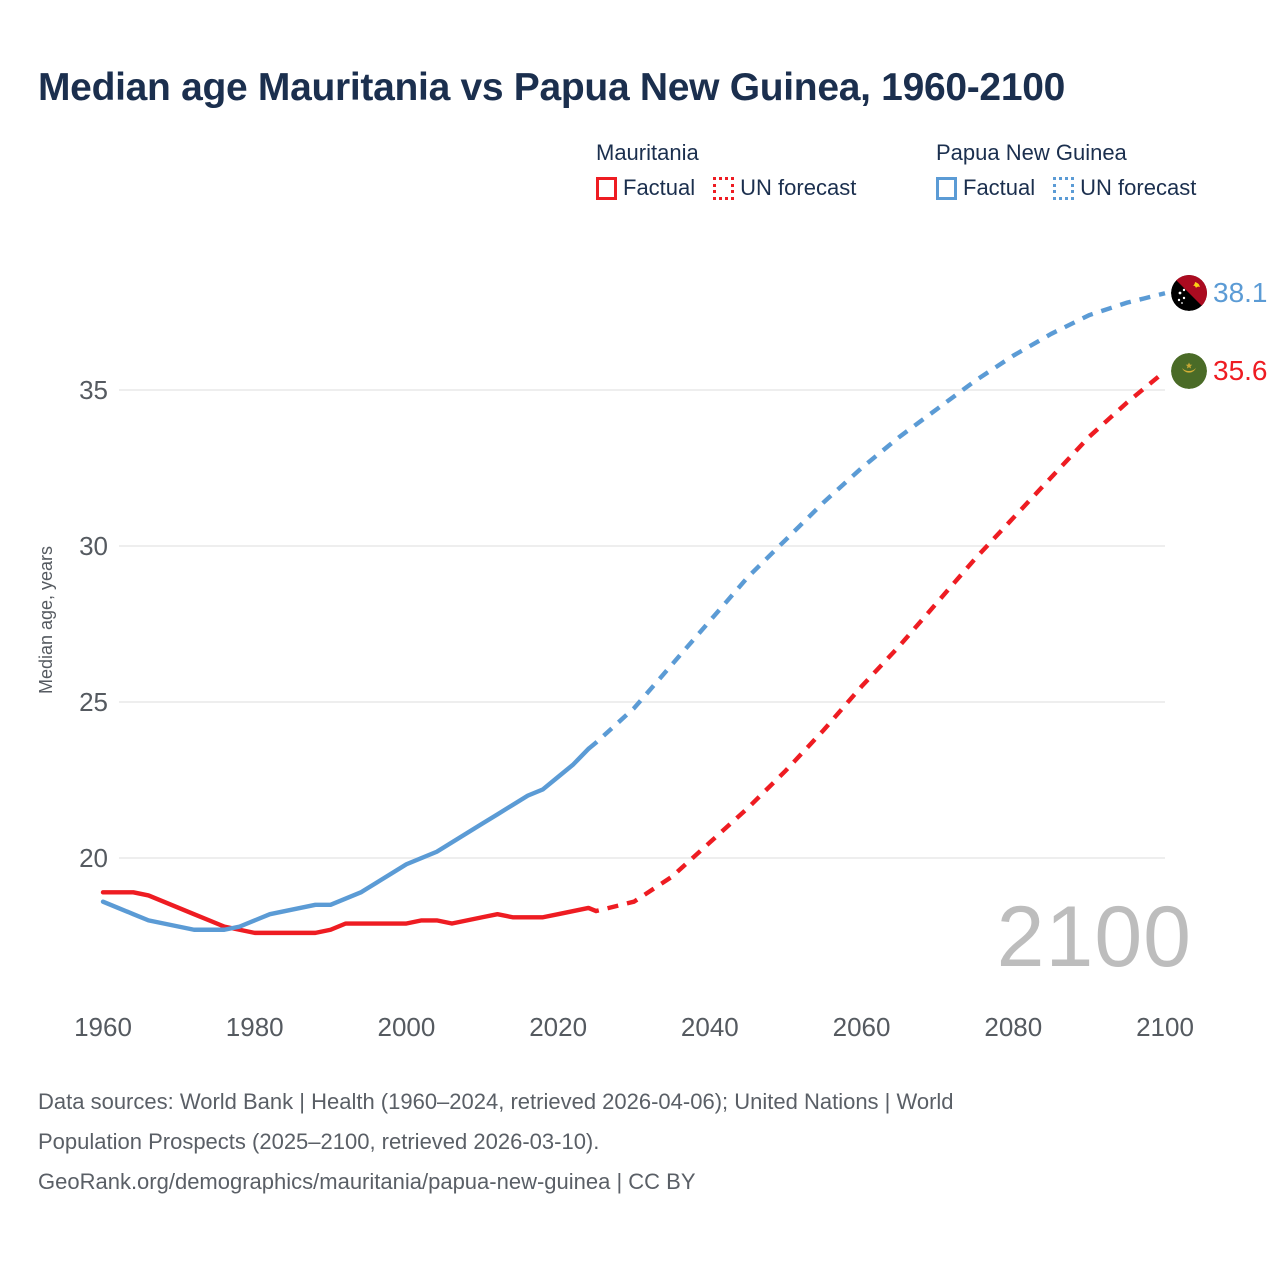 The height and width of the screenshot is (1280, 1280). I want to click on legend-country-name: Mauritania, so click(647, 152).